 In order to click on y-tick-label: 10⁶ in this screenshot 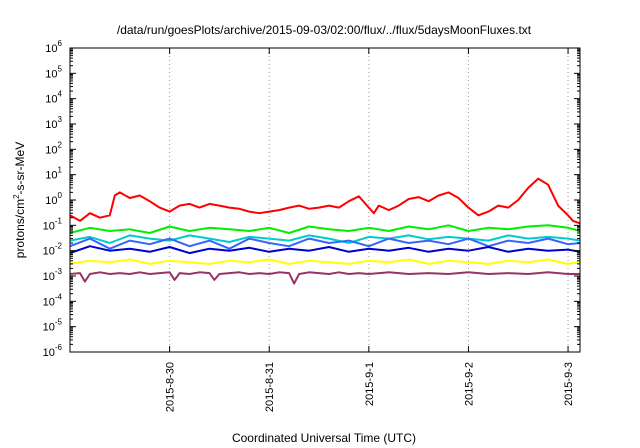, I will do `click(53, 47)`.